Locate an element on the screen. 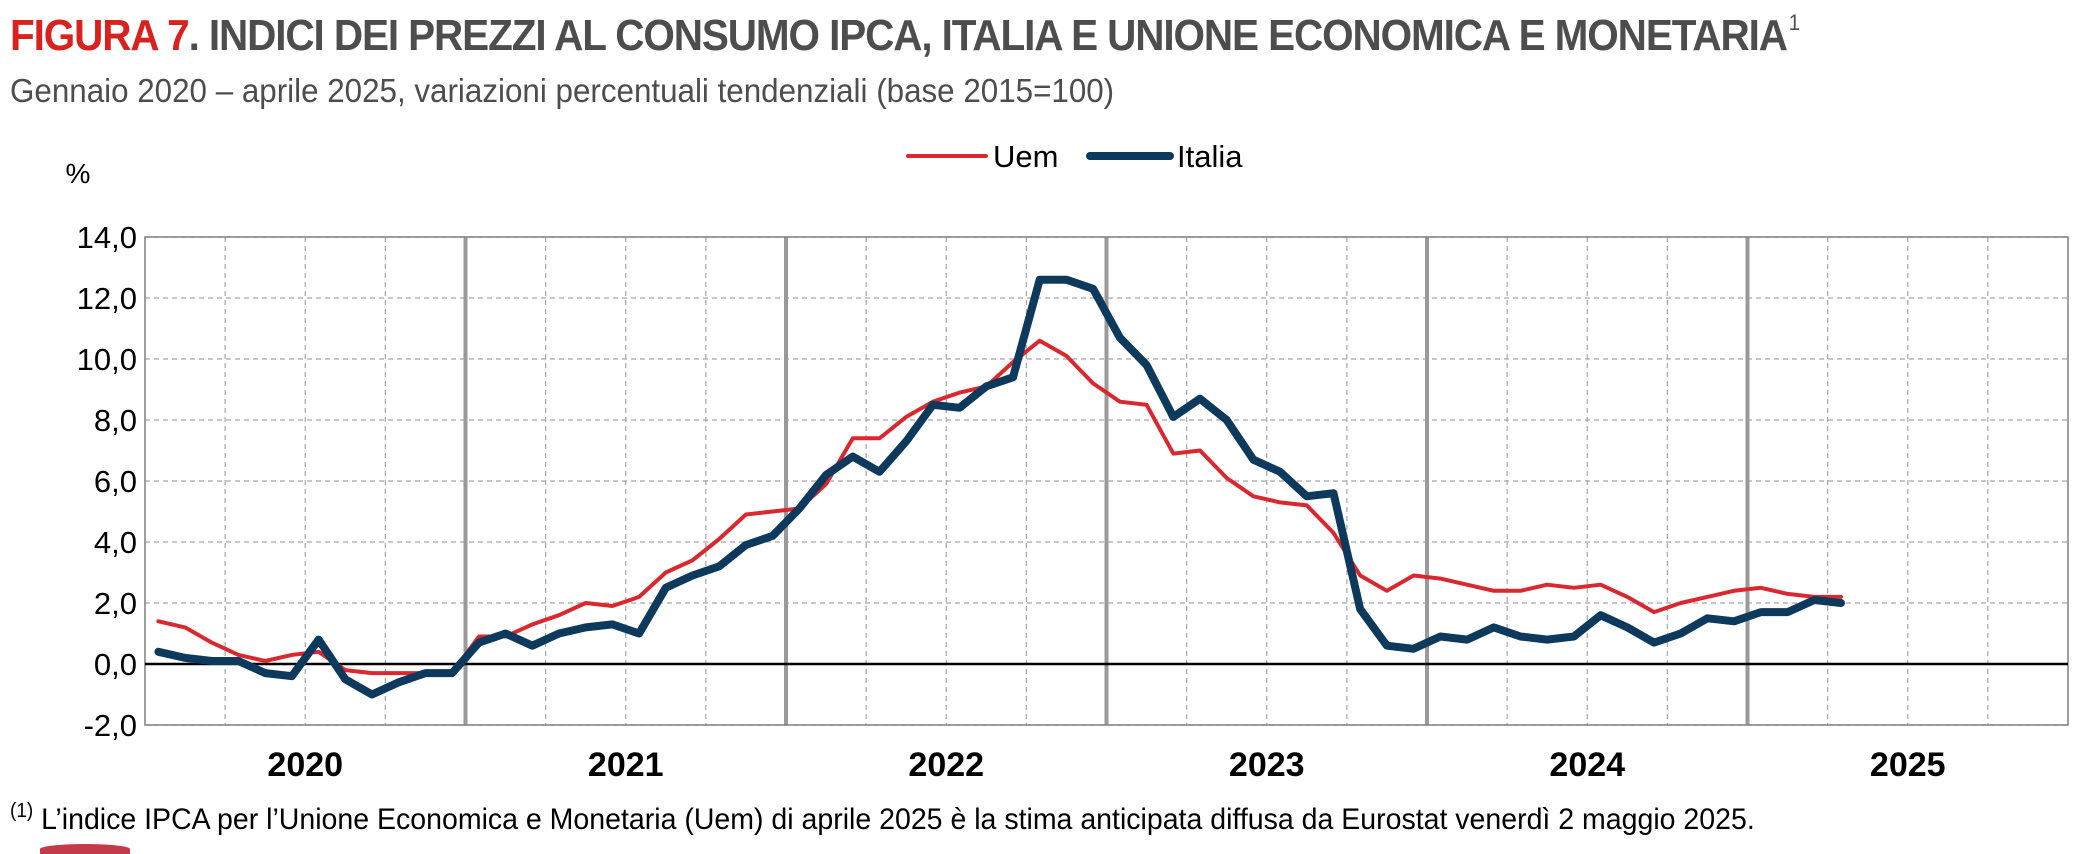 This screenshot has height=854, width=2085. y-tick-label: 8,0 is located at coordinates (115, 420).